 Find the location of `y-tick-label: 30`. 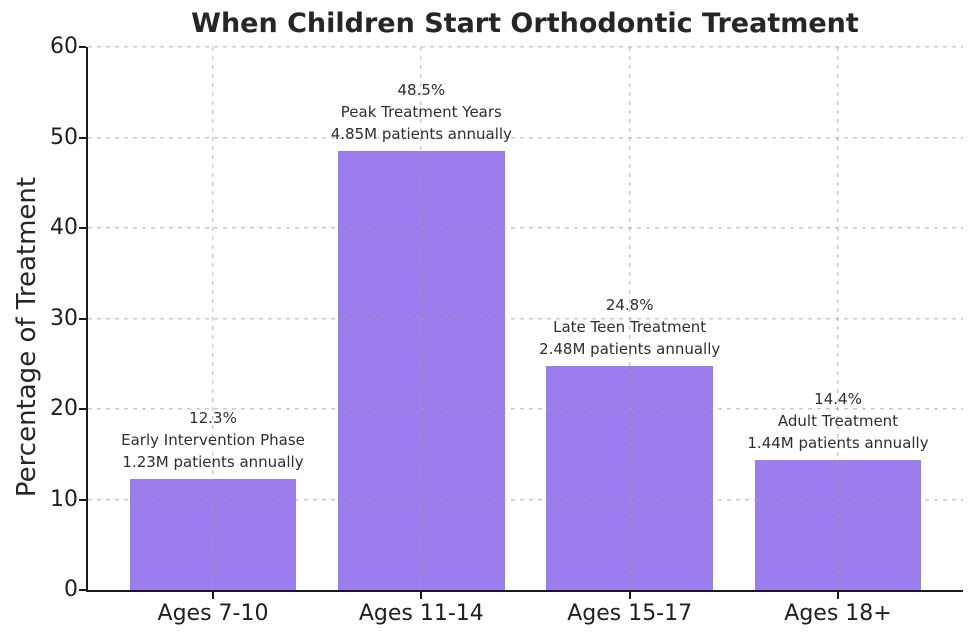

y-tick-label: 30 is located at coordinates (64, 318).